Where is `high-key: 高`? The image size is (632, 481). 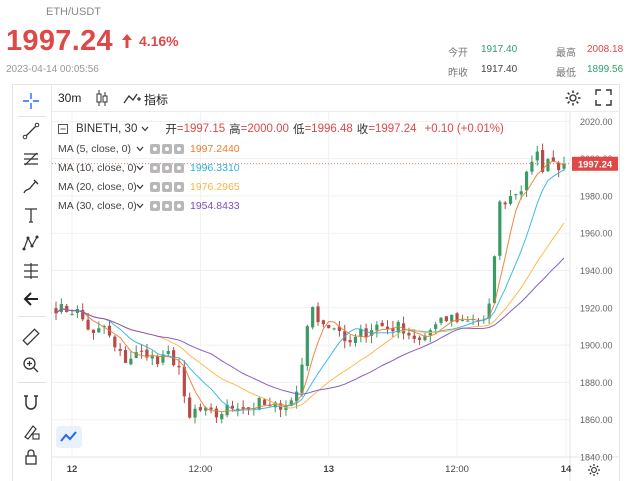 high-key: 高 is located at coordinates (235, 130).